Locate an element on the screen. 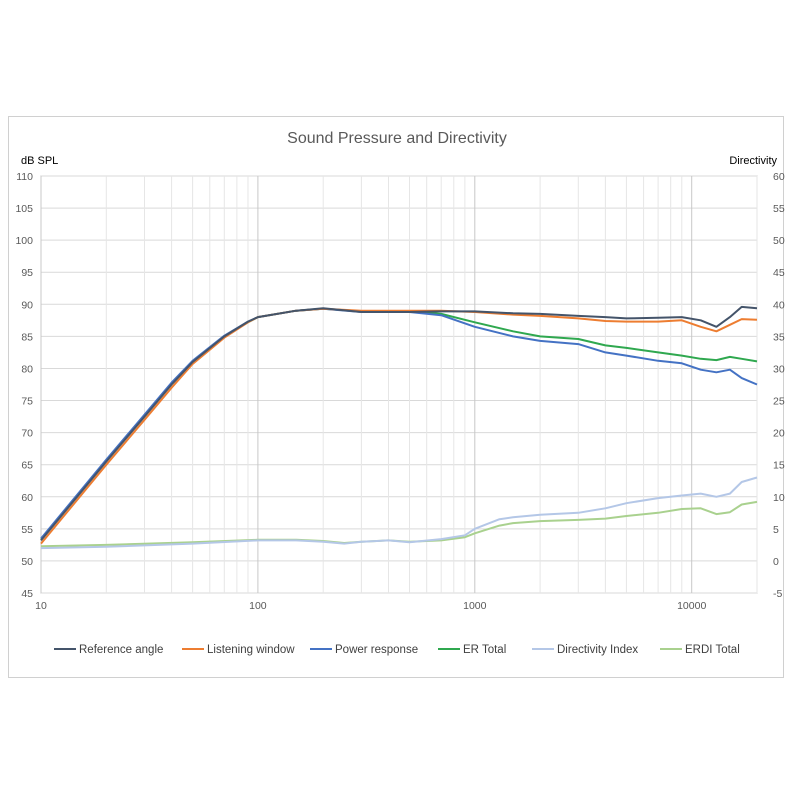 The image size is (800, 800). y-axis-left-label: dB SPL is located at coordinates (39, 161).